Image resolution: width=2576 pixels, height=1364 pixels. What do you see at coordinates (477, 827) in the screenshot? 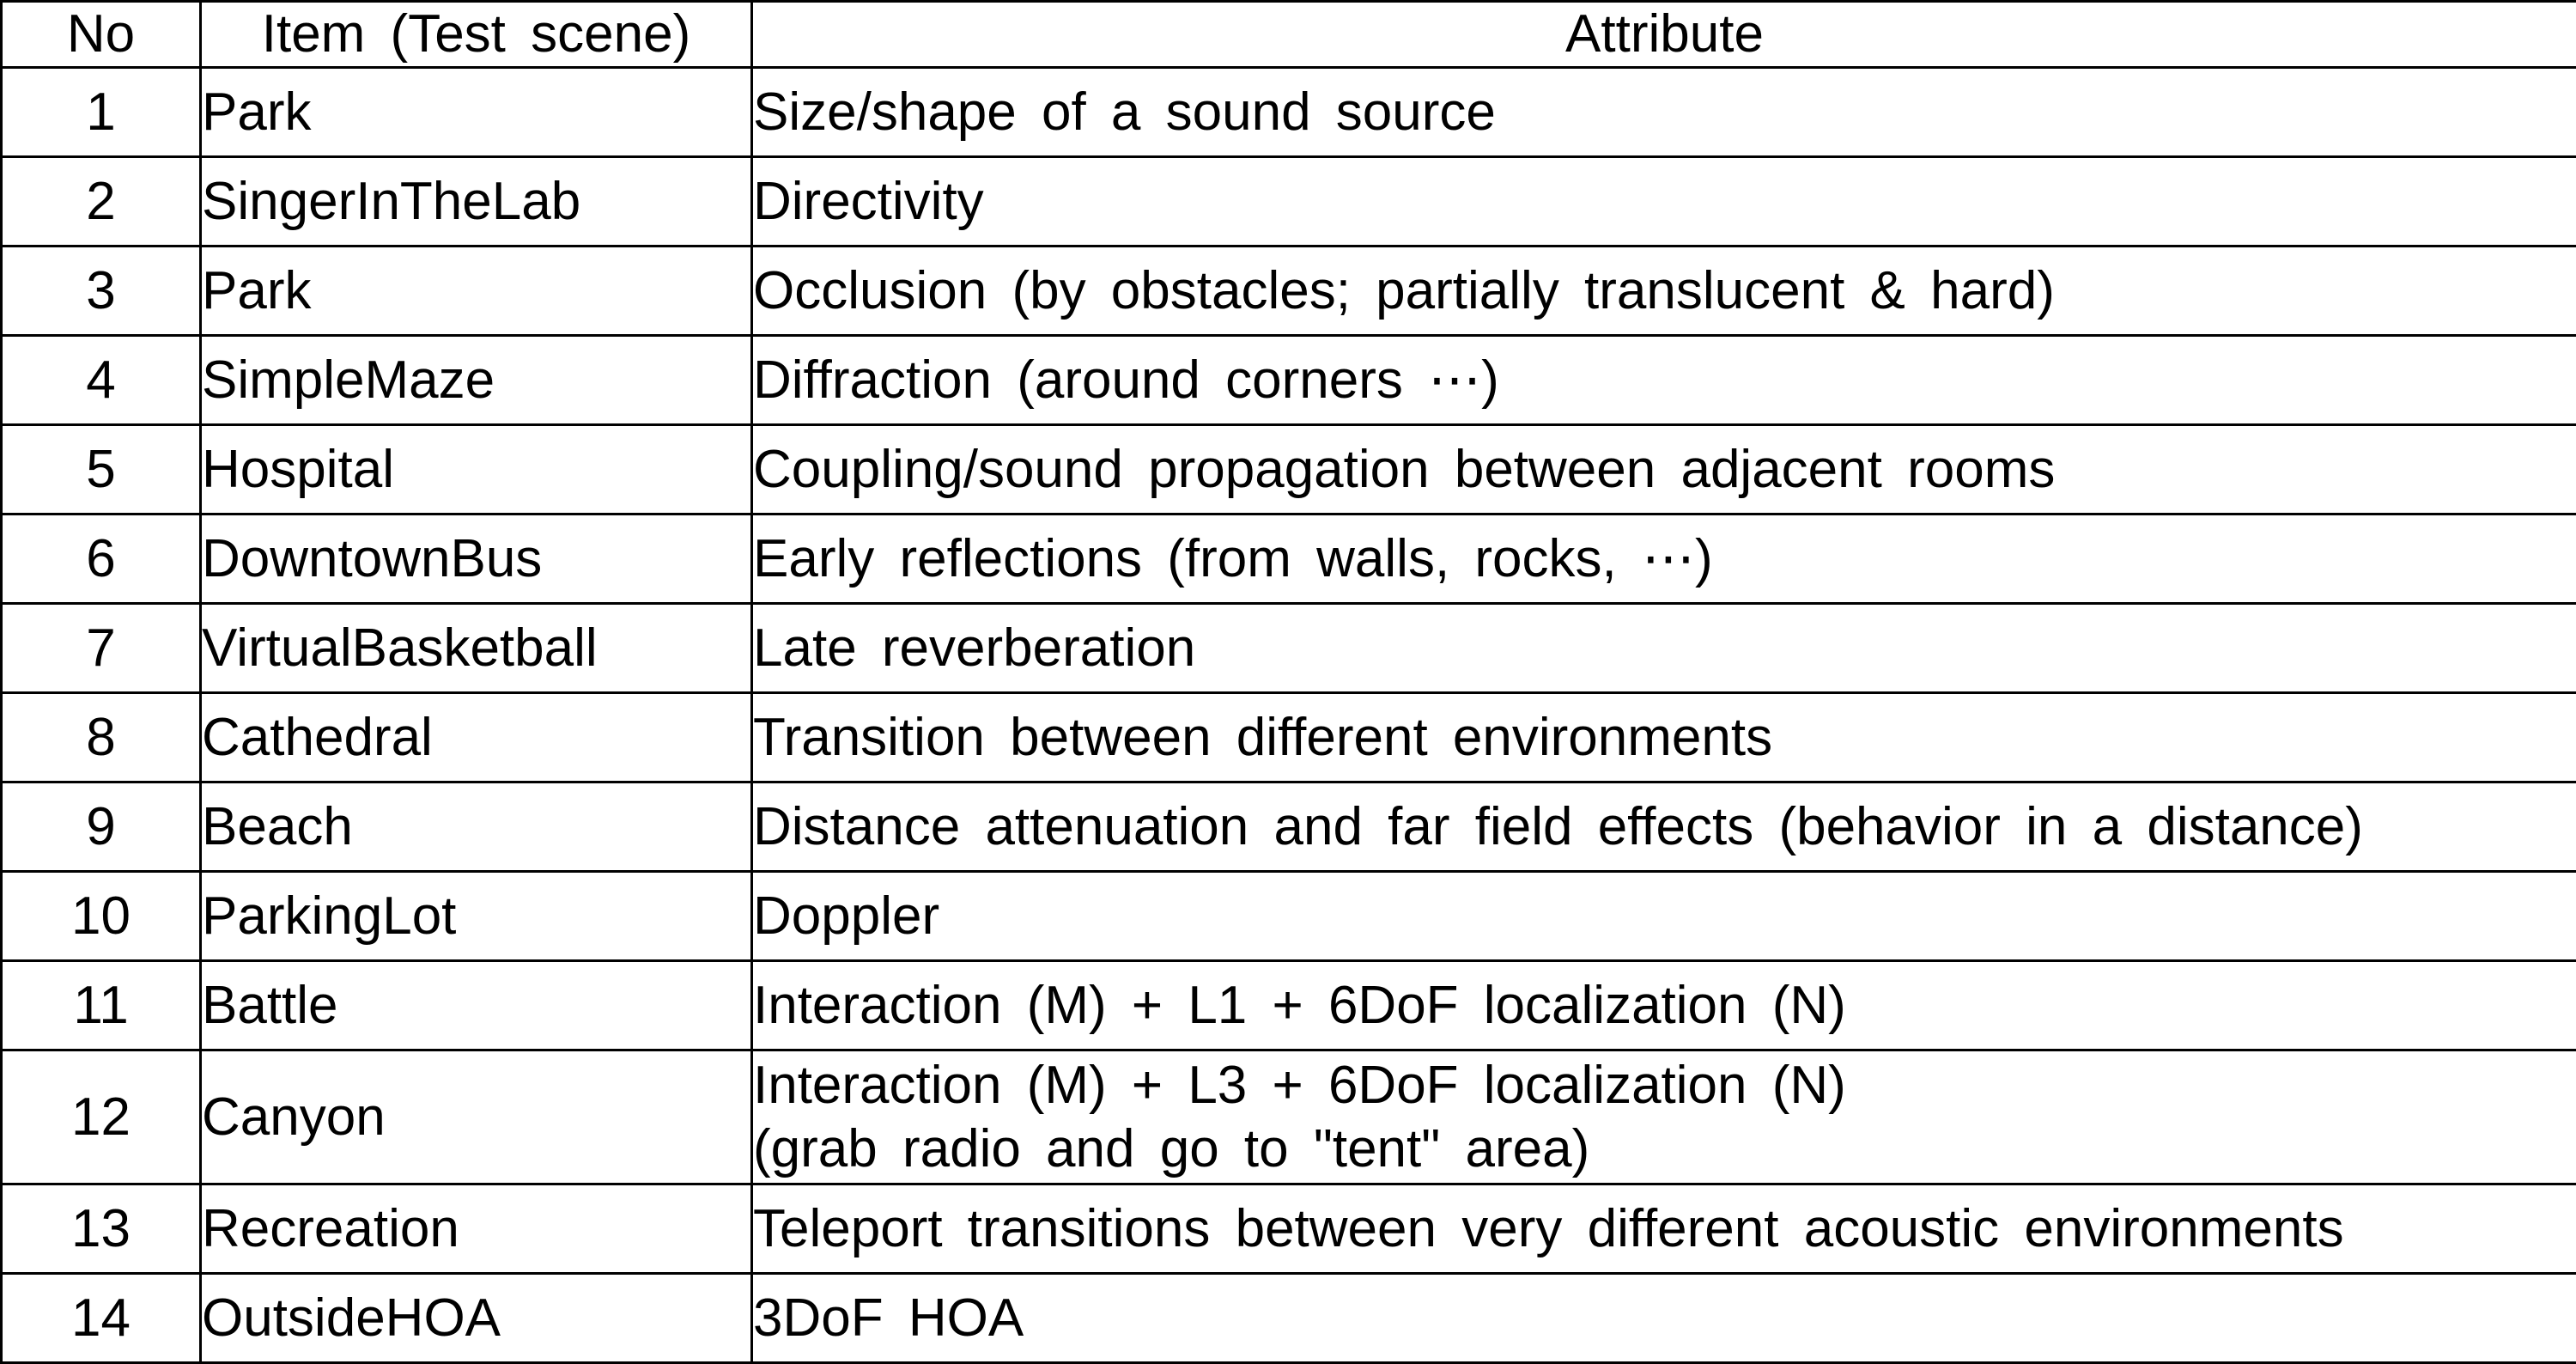
I see `cell-item: Beach` at bounding box center [477, 827].